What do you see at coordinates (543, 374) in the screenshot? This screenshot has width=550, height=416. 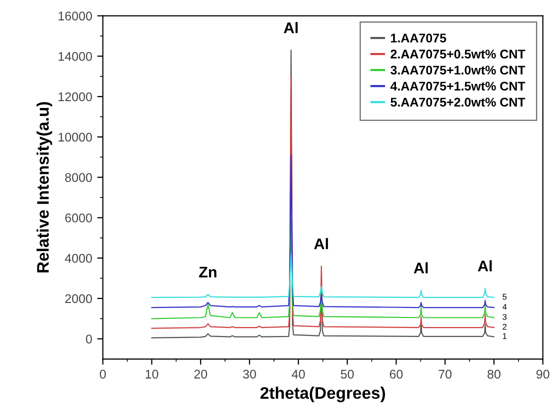 I see `x-tick-label: 90` at bounding box center [543, 374].